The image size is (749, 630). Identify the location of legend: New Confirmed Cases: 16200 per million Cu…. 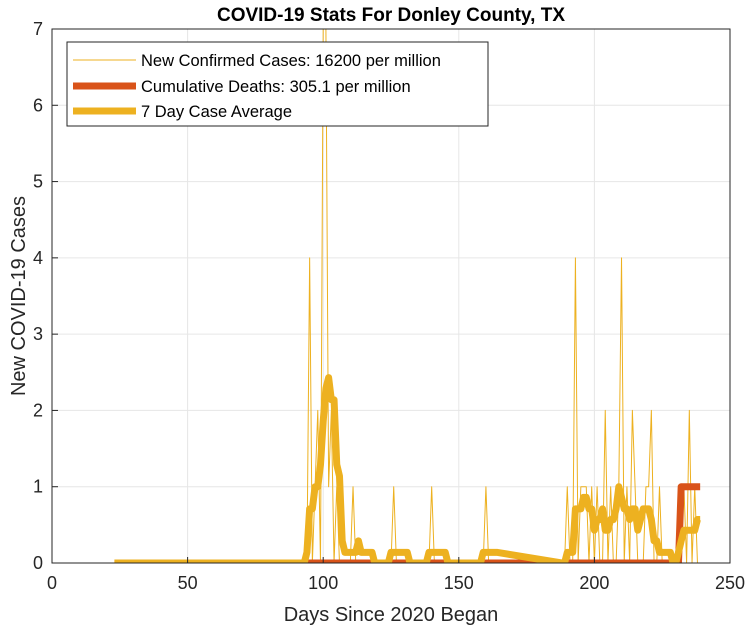
(277, 84).